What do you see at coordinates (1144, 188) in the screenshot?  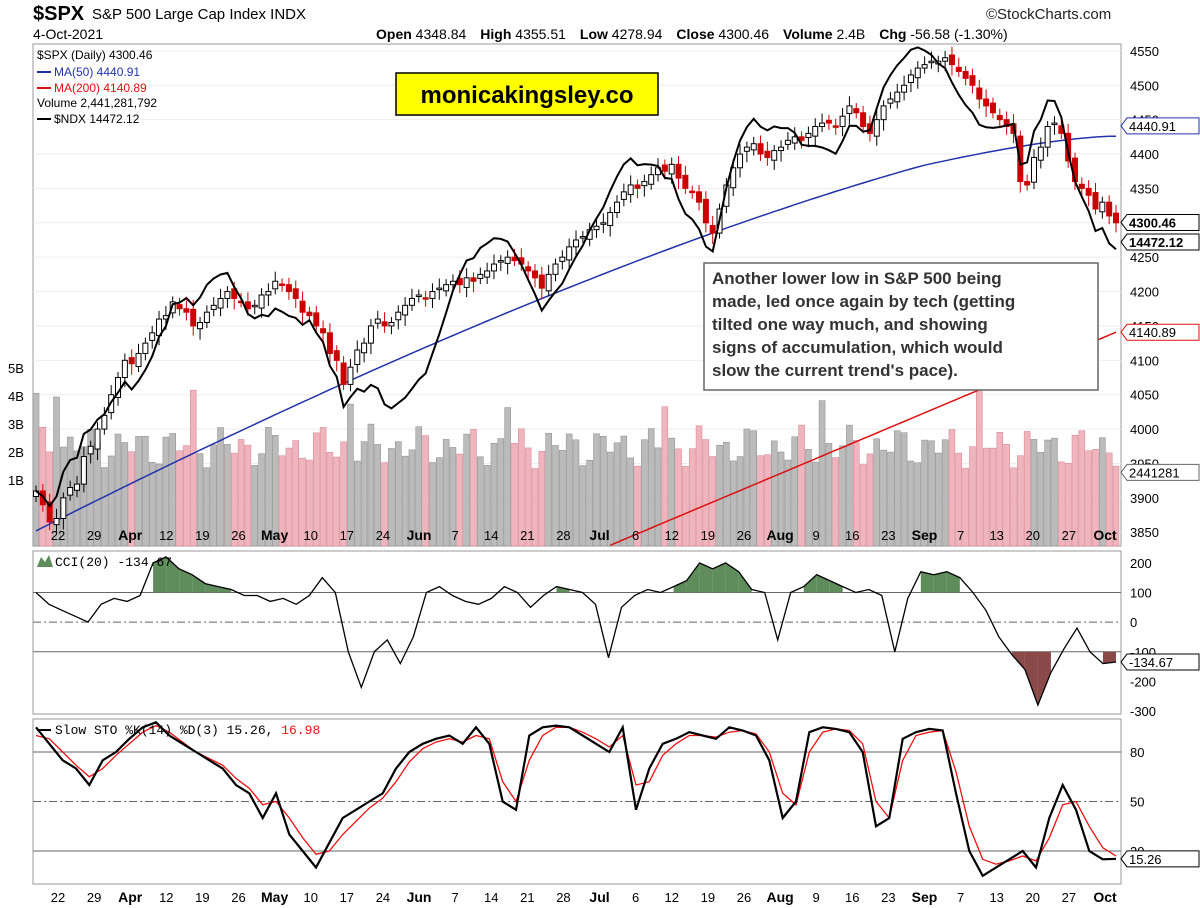 I see `price-tick-label: 4350` at bounding box center [1144, 188].